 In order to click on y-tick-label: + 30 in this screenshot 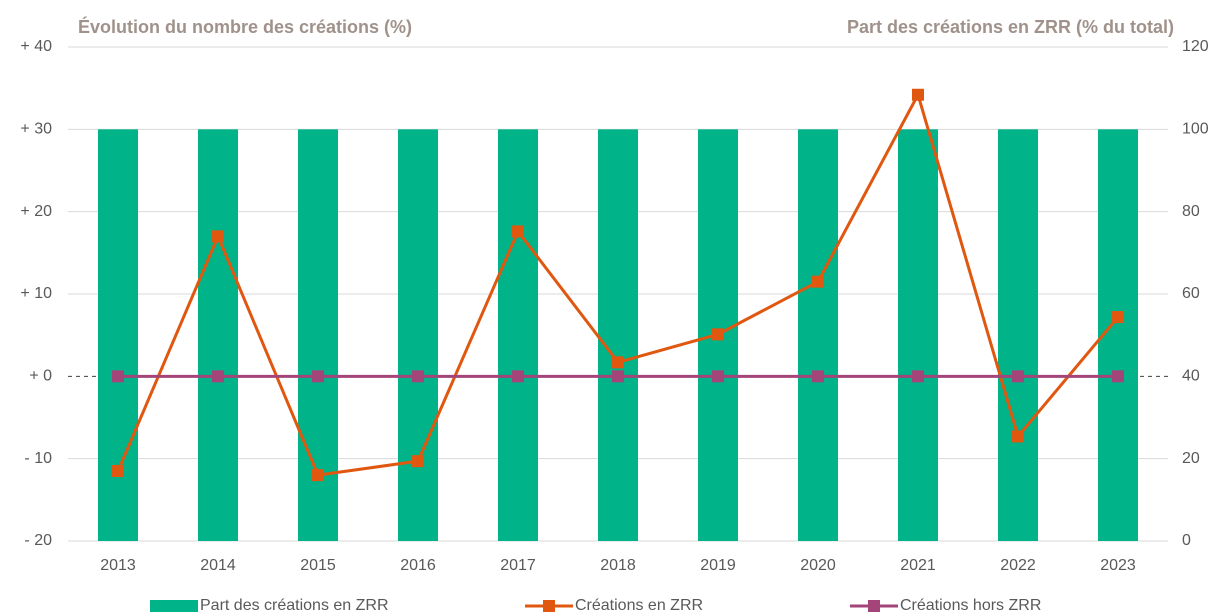, I will do `click(36, 129)`.